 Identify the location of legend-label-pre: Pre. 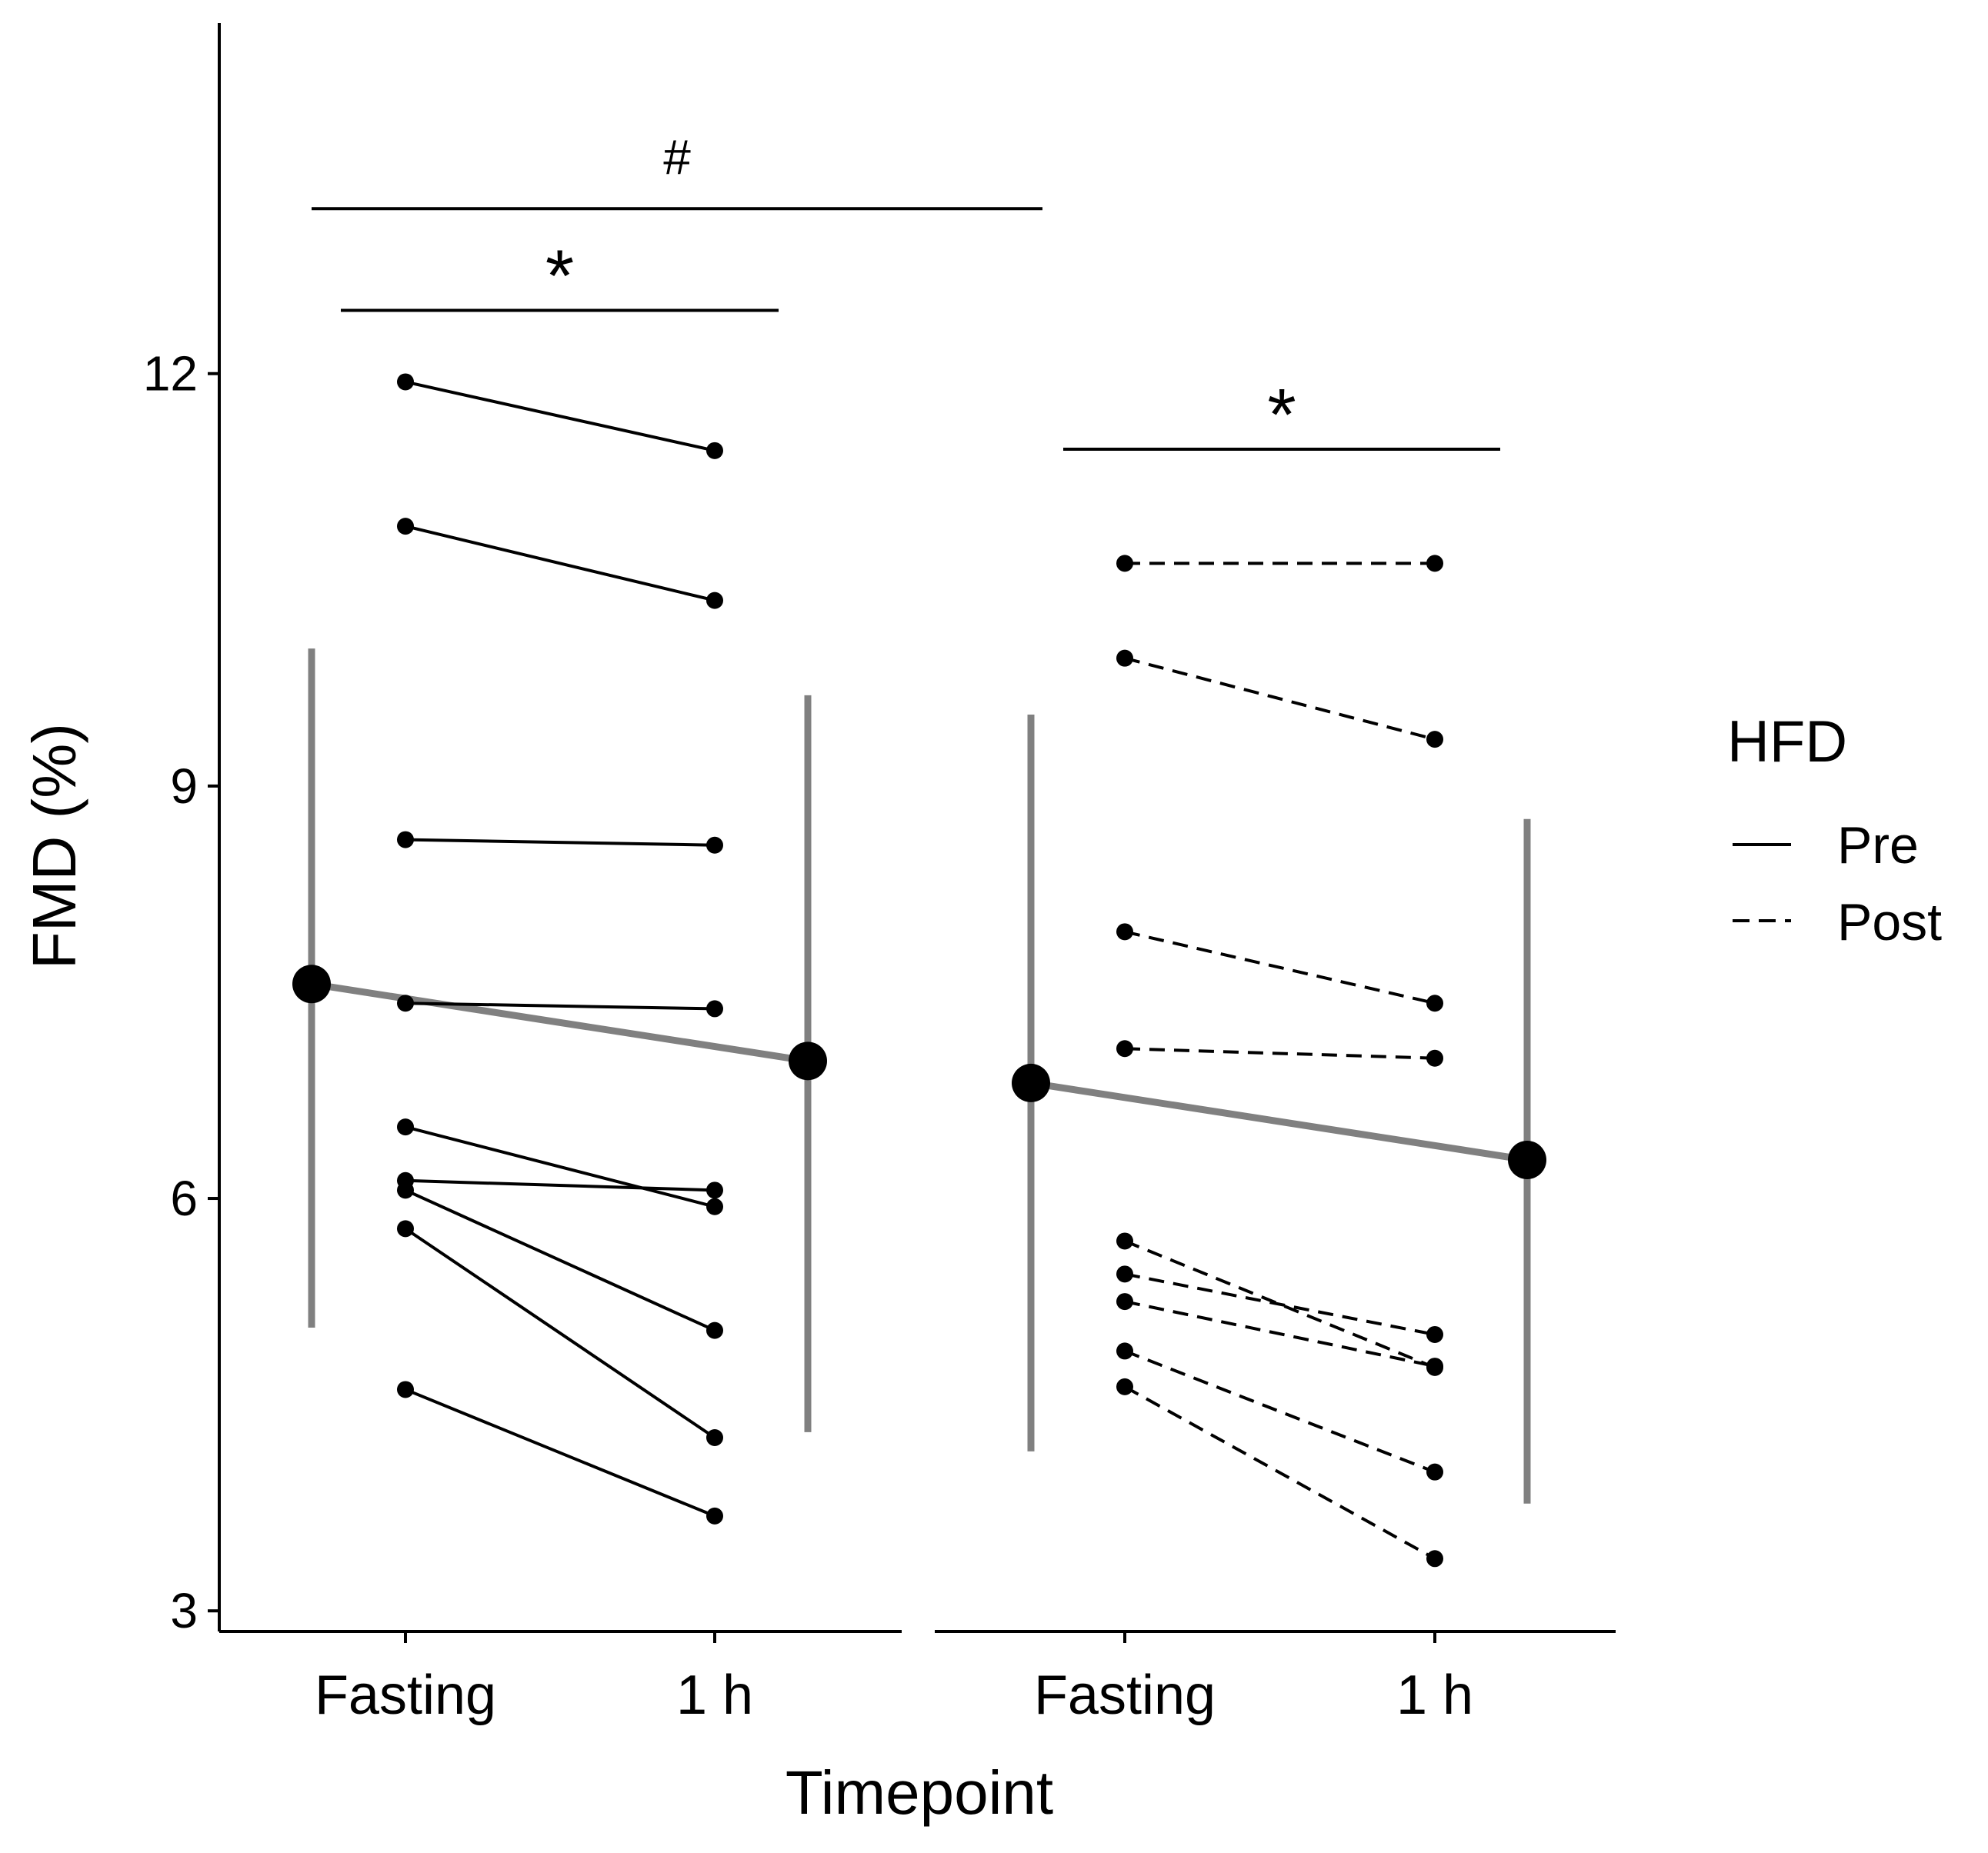
(1878, 845).